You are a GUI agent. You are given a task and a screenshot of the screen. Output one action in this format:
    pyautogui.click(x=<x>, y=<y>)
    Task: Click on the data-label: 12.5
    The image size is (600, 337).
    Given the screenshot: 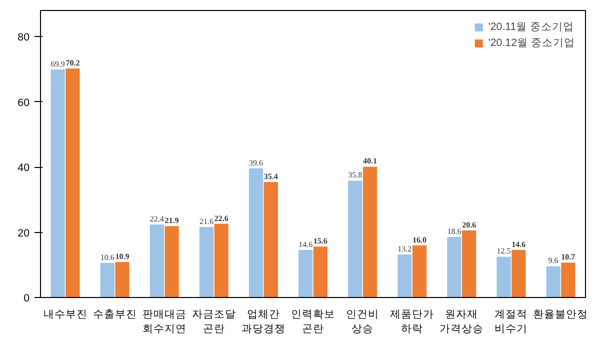 What is the action you would take?
    pyautogui.click(x=503, y=251)
    